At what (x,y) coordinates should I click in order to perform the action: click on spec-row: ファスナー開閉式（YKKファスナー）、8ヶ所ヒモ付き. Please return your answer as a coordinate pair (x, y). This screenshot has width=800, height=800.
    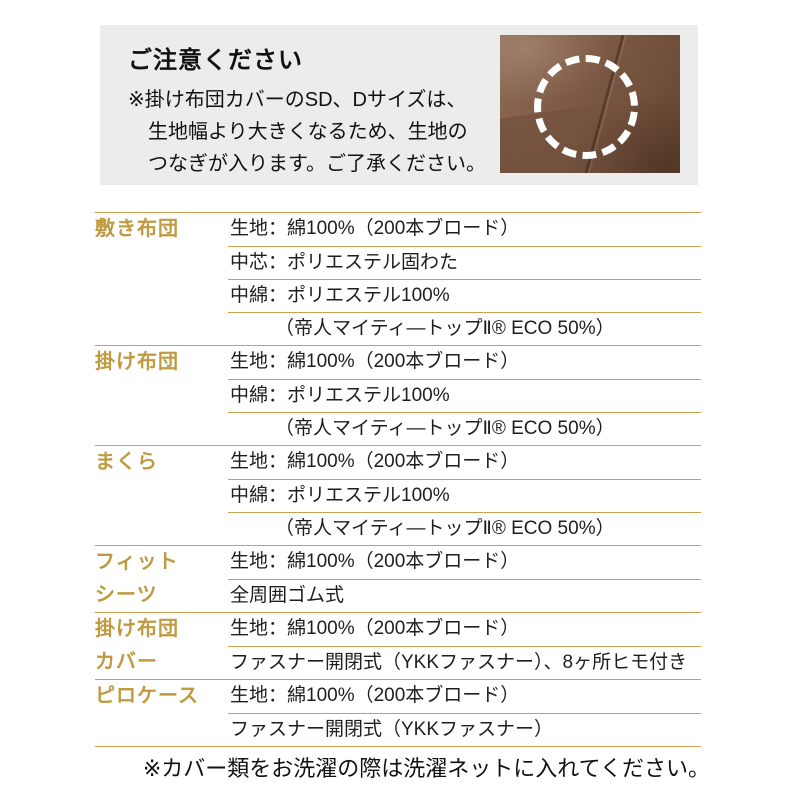
    Looking at the image, I should click on (464, 662).